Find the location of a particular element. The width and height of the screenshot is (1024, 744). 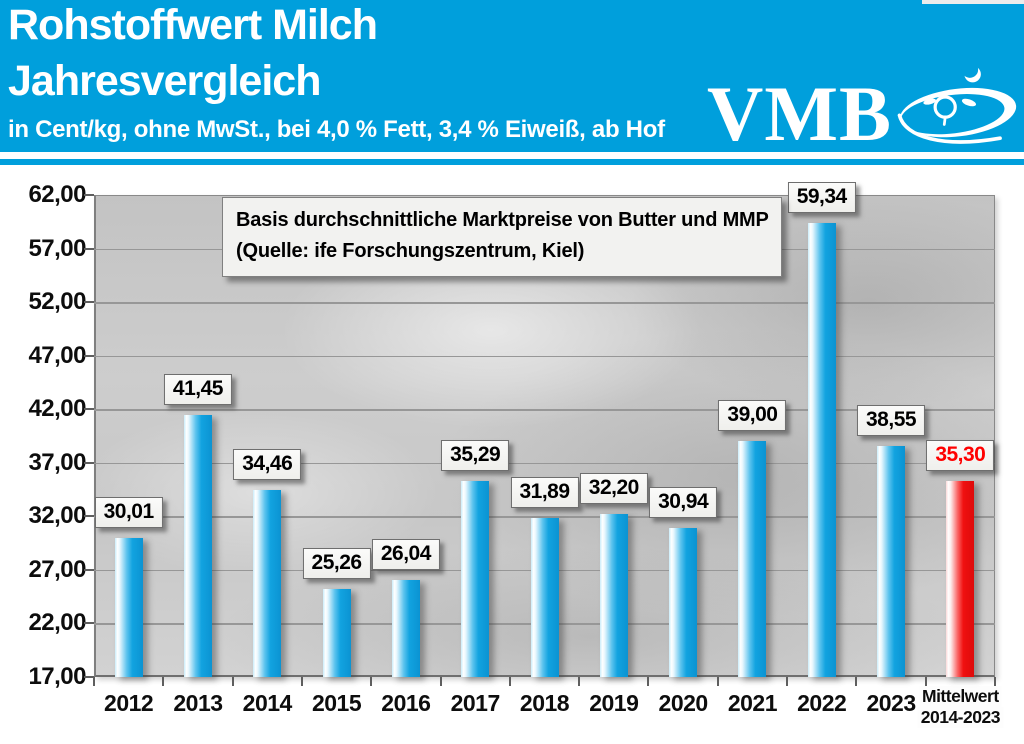

x-axis-category-label: 2012 is located at coordinates (129, 703).